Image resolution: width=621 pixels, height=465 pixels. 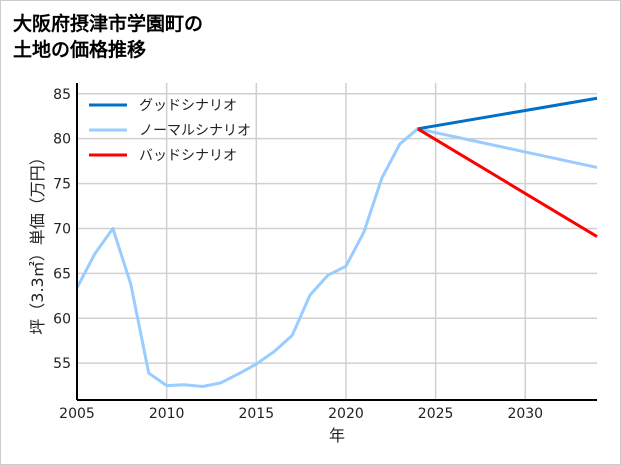 I want to click on y-tick-label: 65, so click(x=62, y=274).